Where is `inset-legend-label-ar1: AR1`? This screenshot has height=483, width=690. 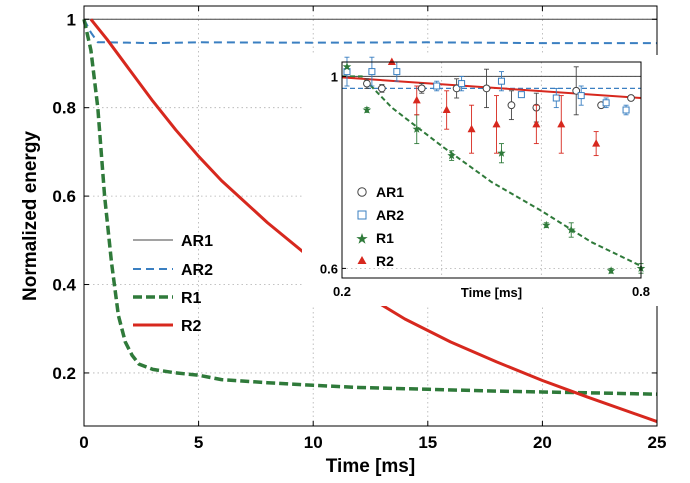
inset-legend-label-ar1: AR1 is located at coordinates (390, 192).